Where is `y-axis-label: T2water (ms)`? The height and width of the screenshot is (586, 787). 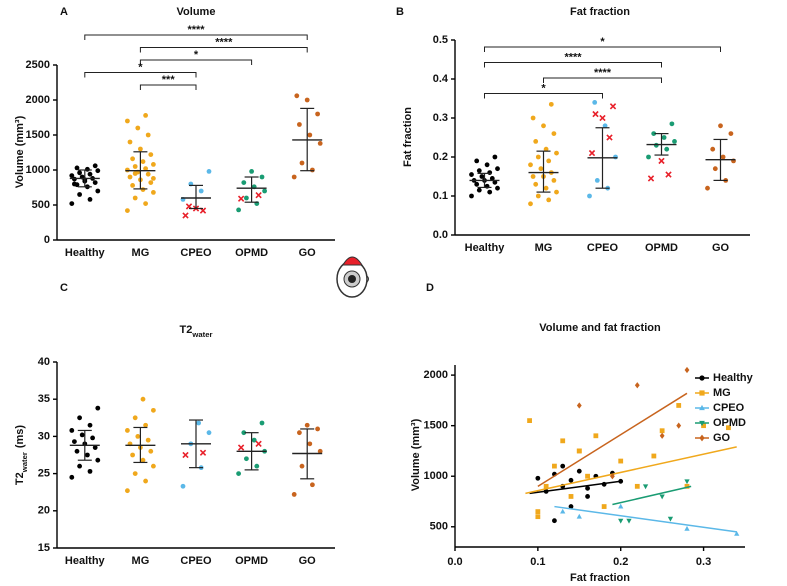
y-axis-label: T2water (ms) is located at coordinates (21, 455).